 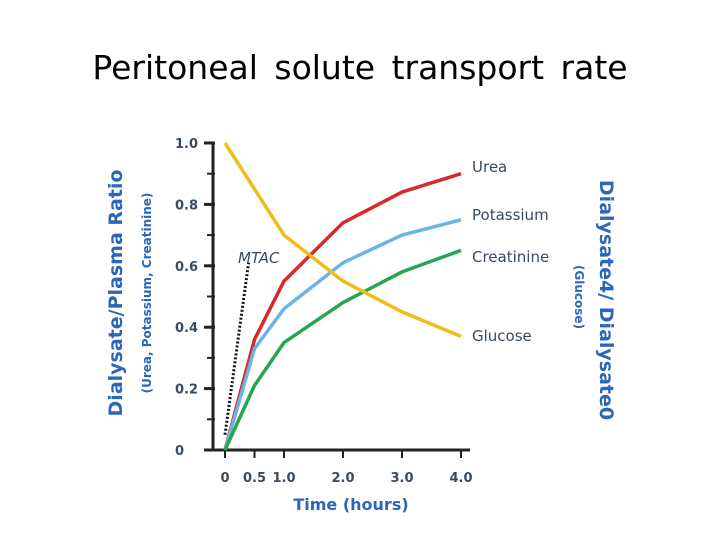 I want to click on mtac-slope-line, so click(x=237, y=348).